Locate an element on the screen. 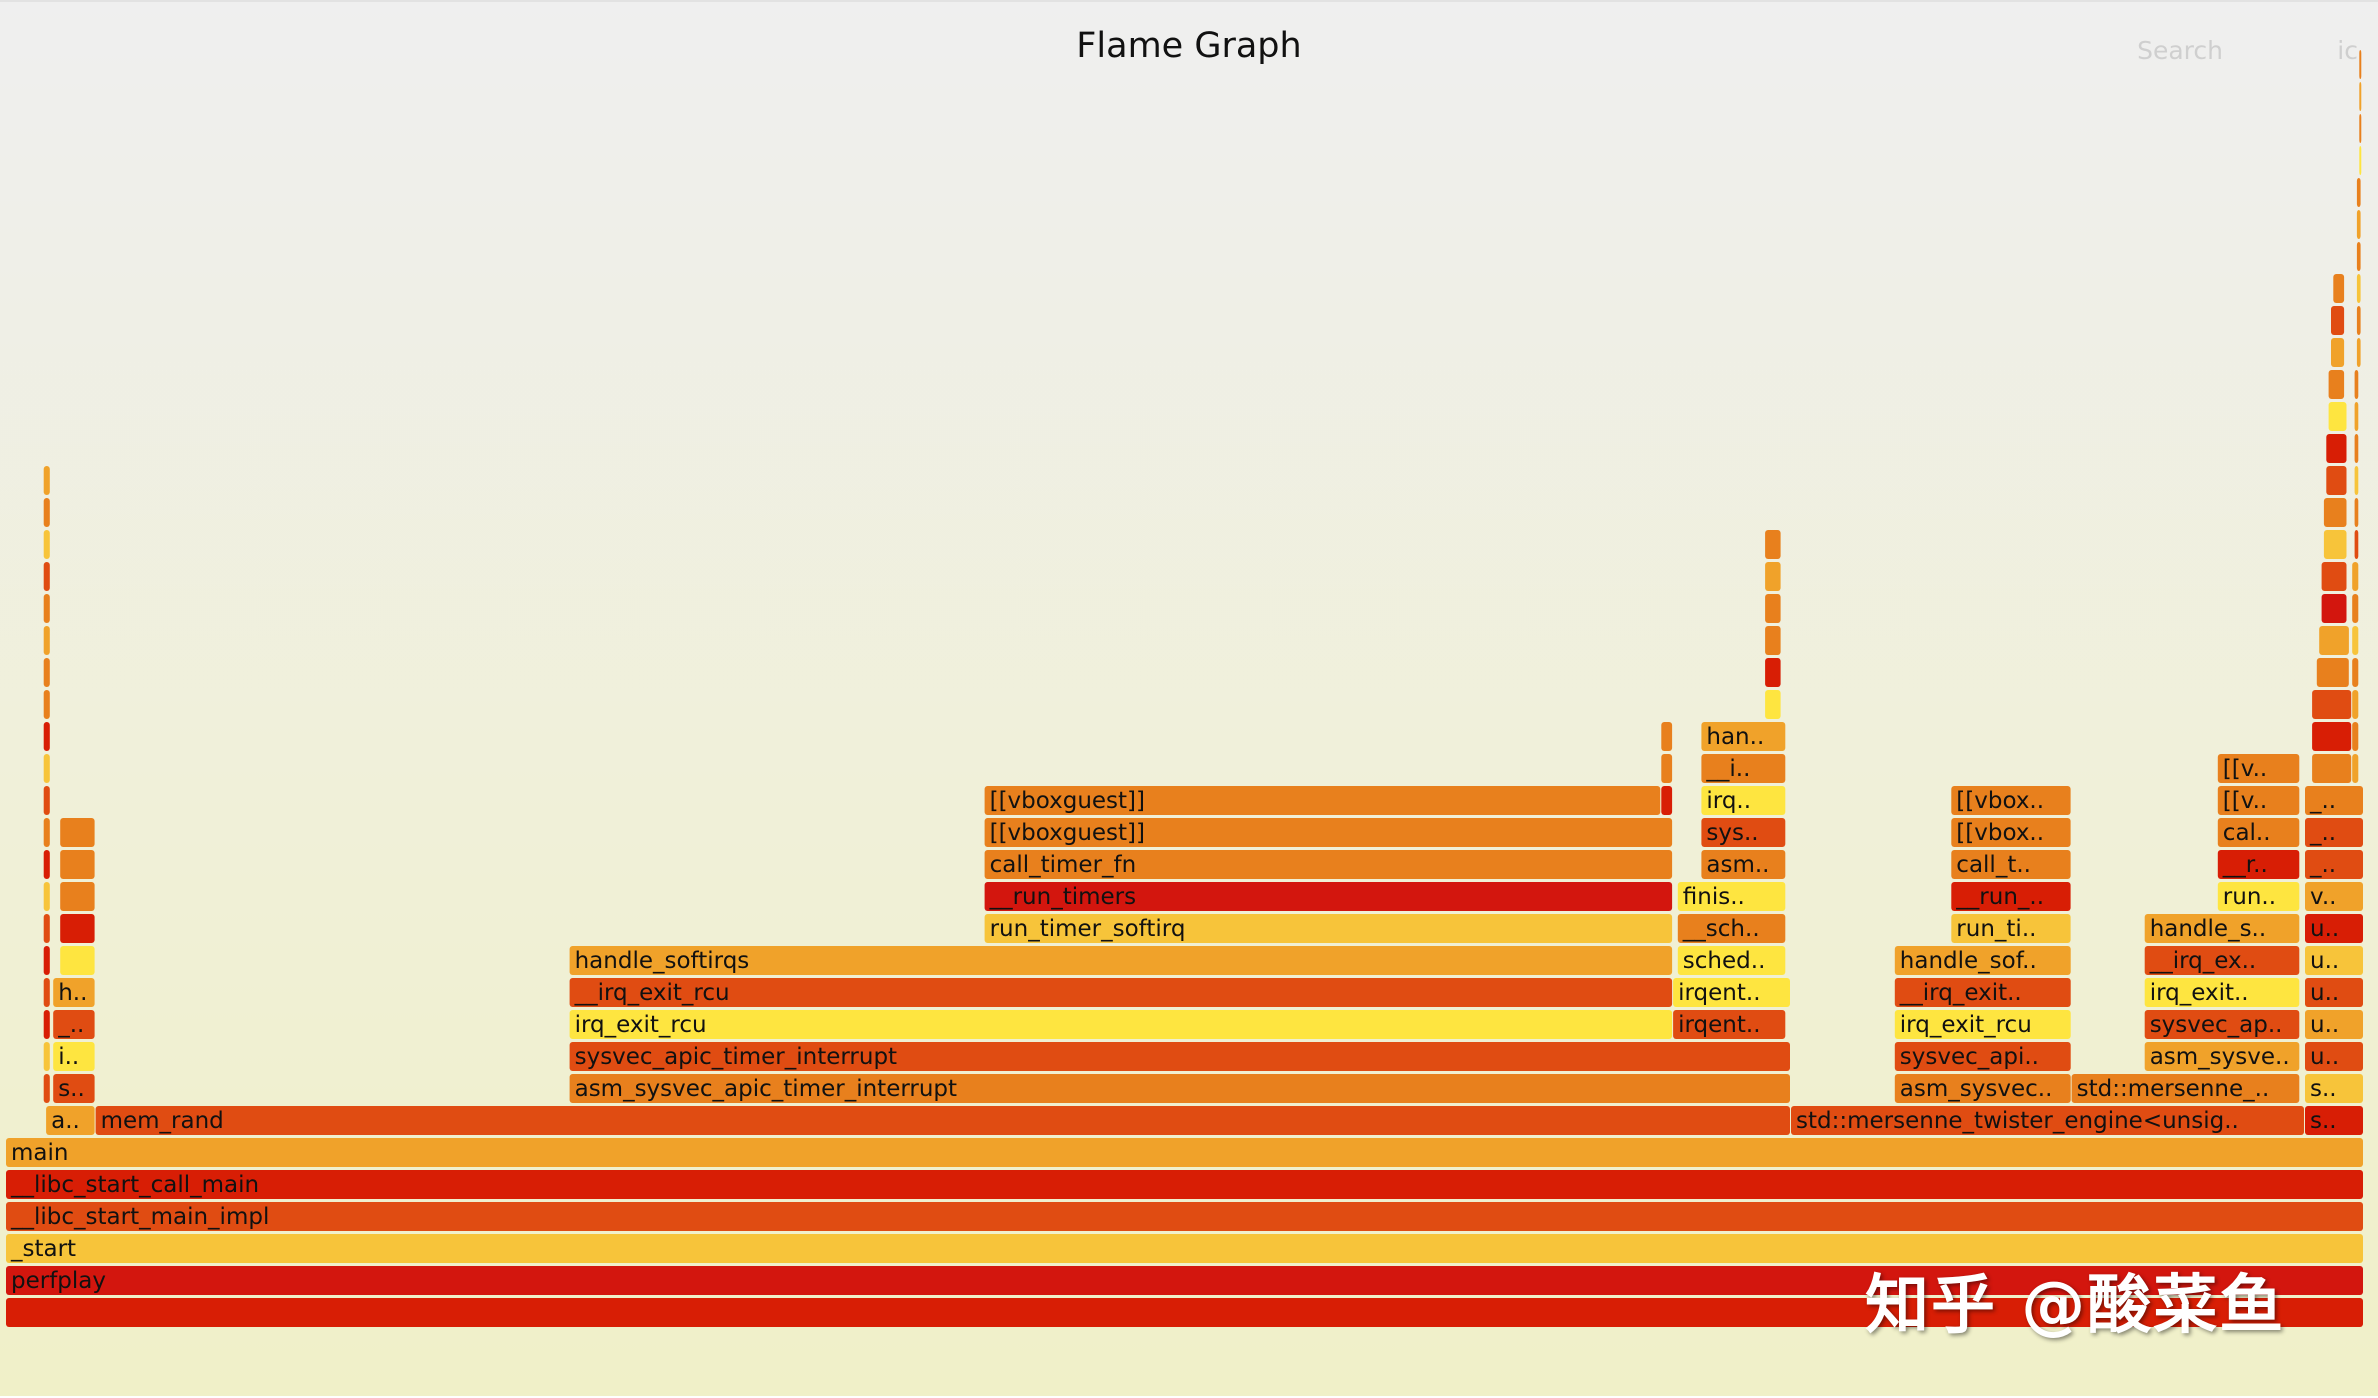 The image size is (2378, 1398). flame-frame: _.. is located at coordinates (74, 1024).